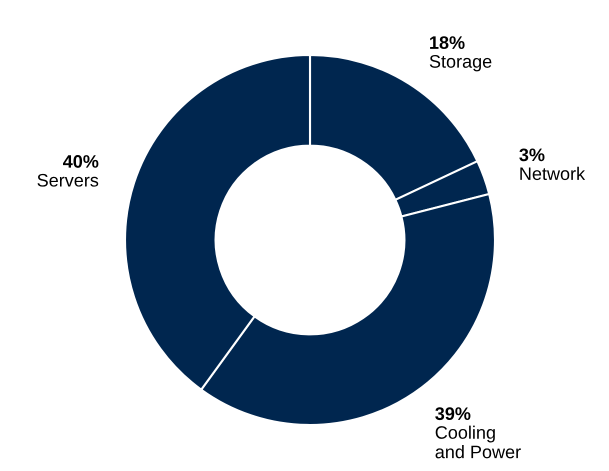 Image resolution: width=609 pixels, height=471 pixels. What do you see at coordinates (478, 442) in the screenshot?
I see `slice-label: Cooling and Power` at bounding box center [478, 442].